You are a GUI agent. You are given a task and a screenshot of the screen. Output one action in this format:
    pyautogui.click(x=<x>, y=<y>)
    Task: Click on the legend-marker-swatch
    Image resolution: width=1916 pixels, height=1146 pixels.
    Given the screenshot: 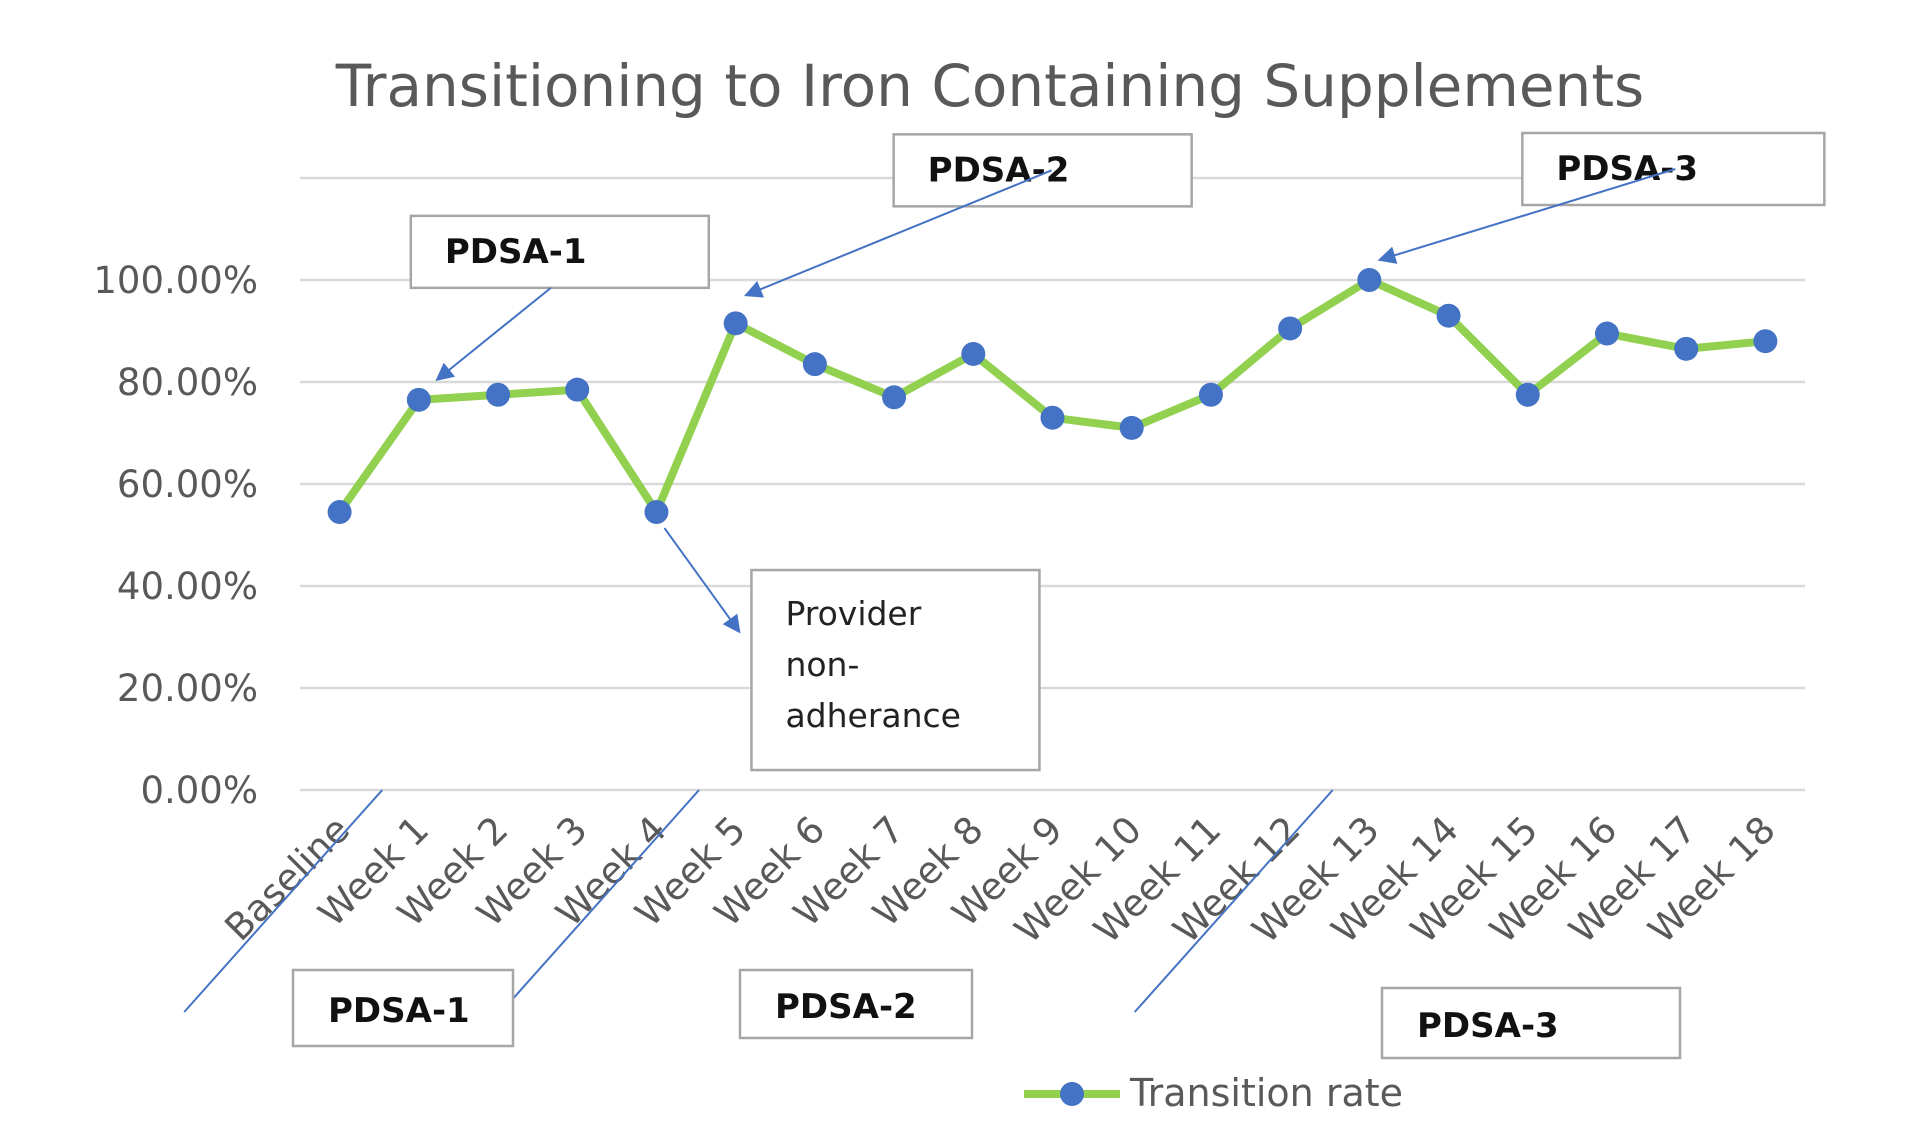 What is the action you would take?
    pyautogui.click(x=1072, y=1094)
    